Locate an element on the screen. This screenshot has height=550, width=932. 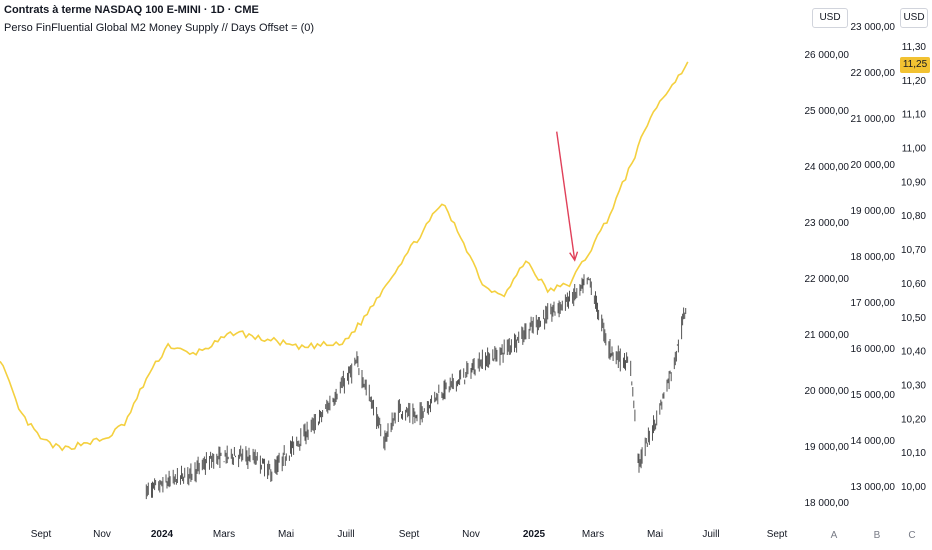
y-tick-label: 10,40 is located at coordinates (913, 352).